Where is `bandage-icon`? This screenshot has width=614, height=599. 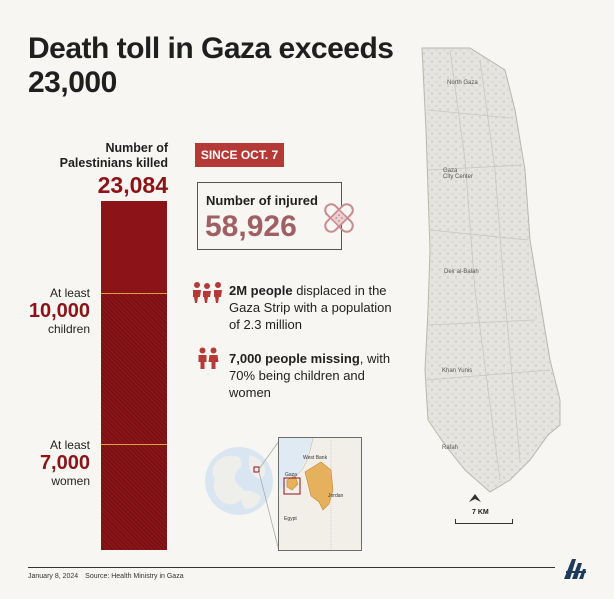
bandage-icon is located at coordinates (339, 218).